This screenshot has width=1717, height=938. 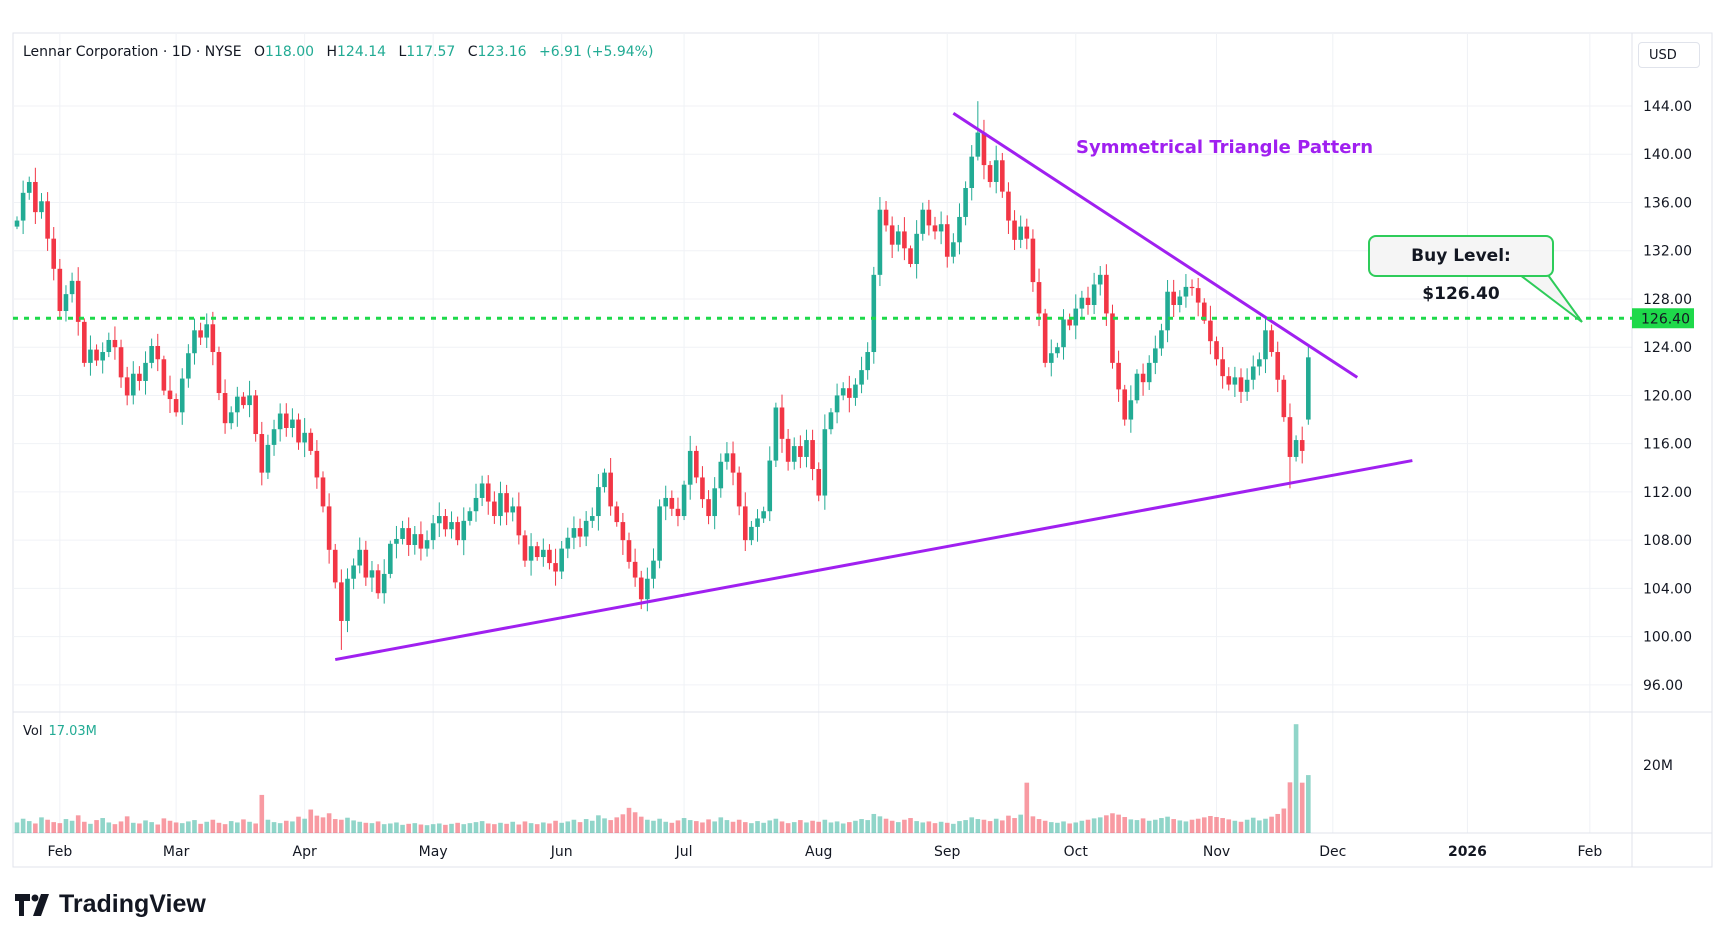 What do you see at coordinates (1669, 55) in the screenshot?
I see `currency-button: USD` at bounding box center [1669, 55].